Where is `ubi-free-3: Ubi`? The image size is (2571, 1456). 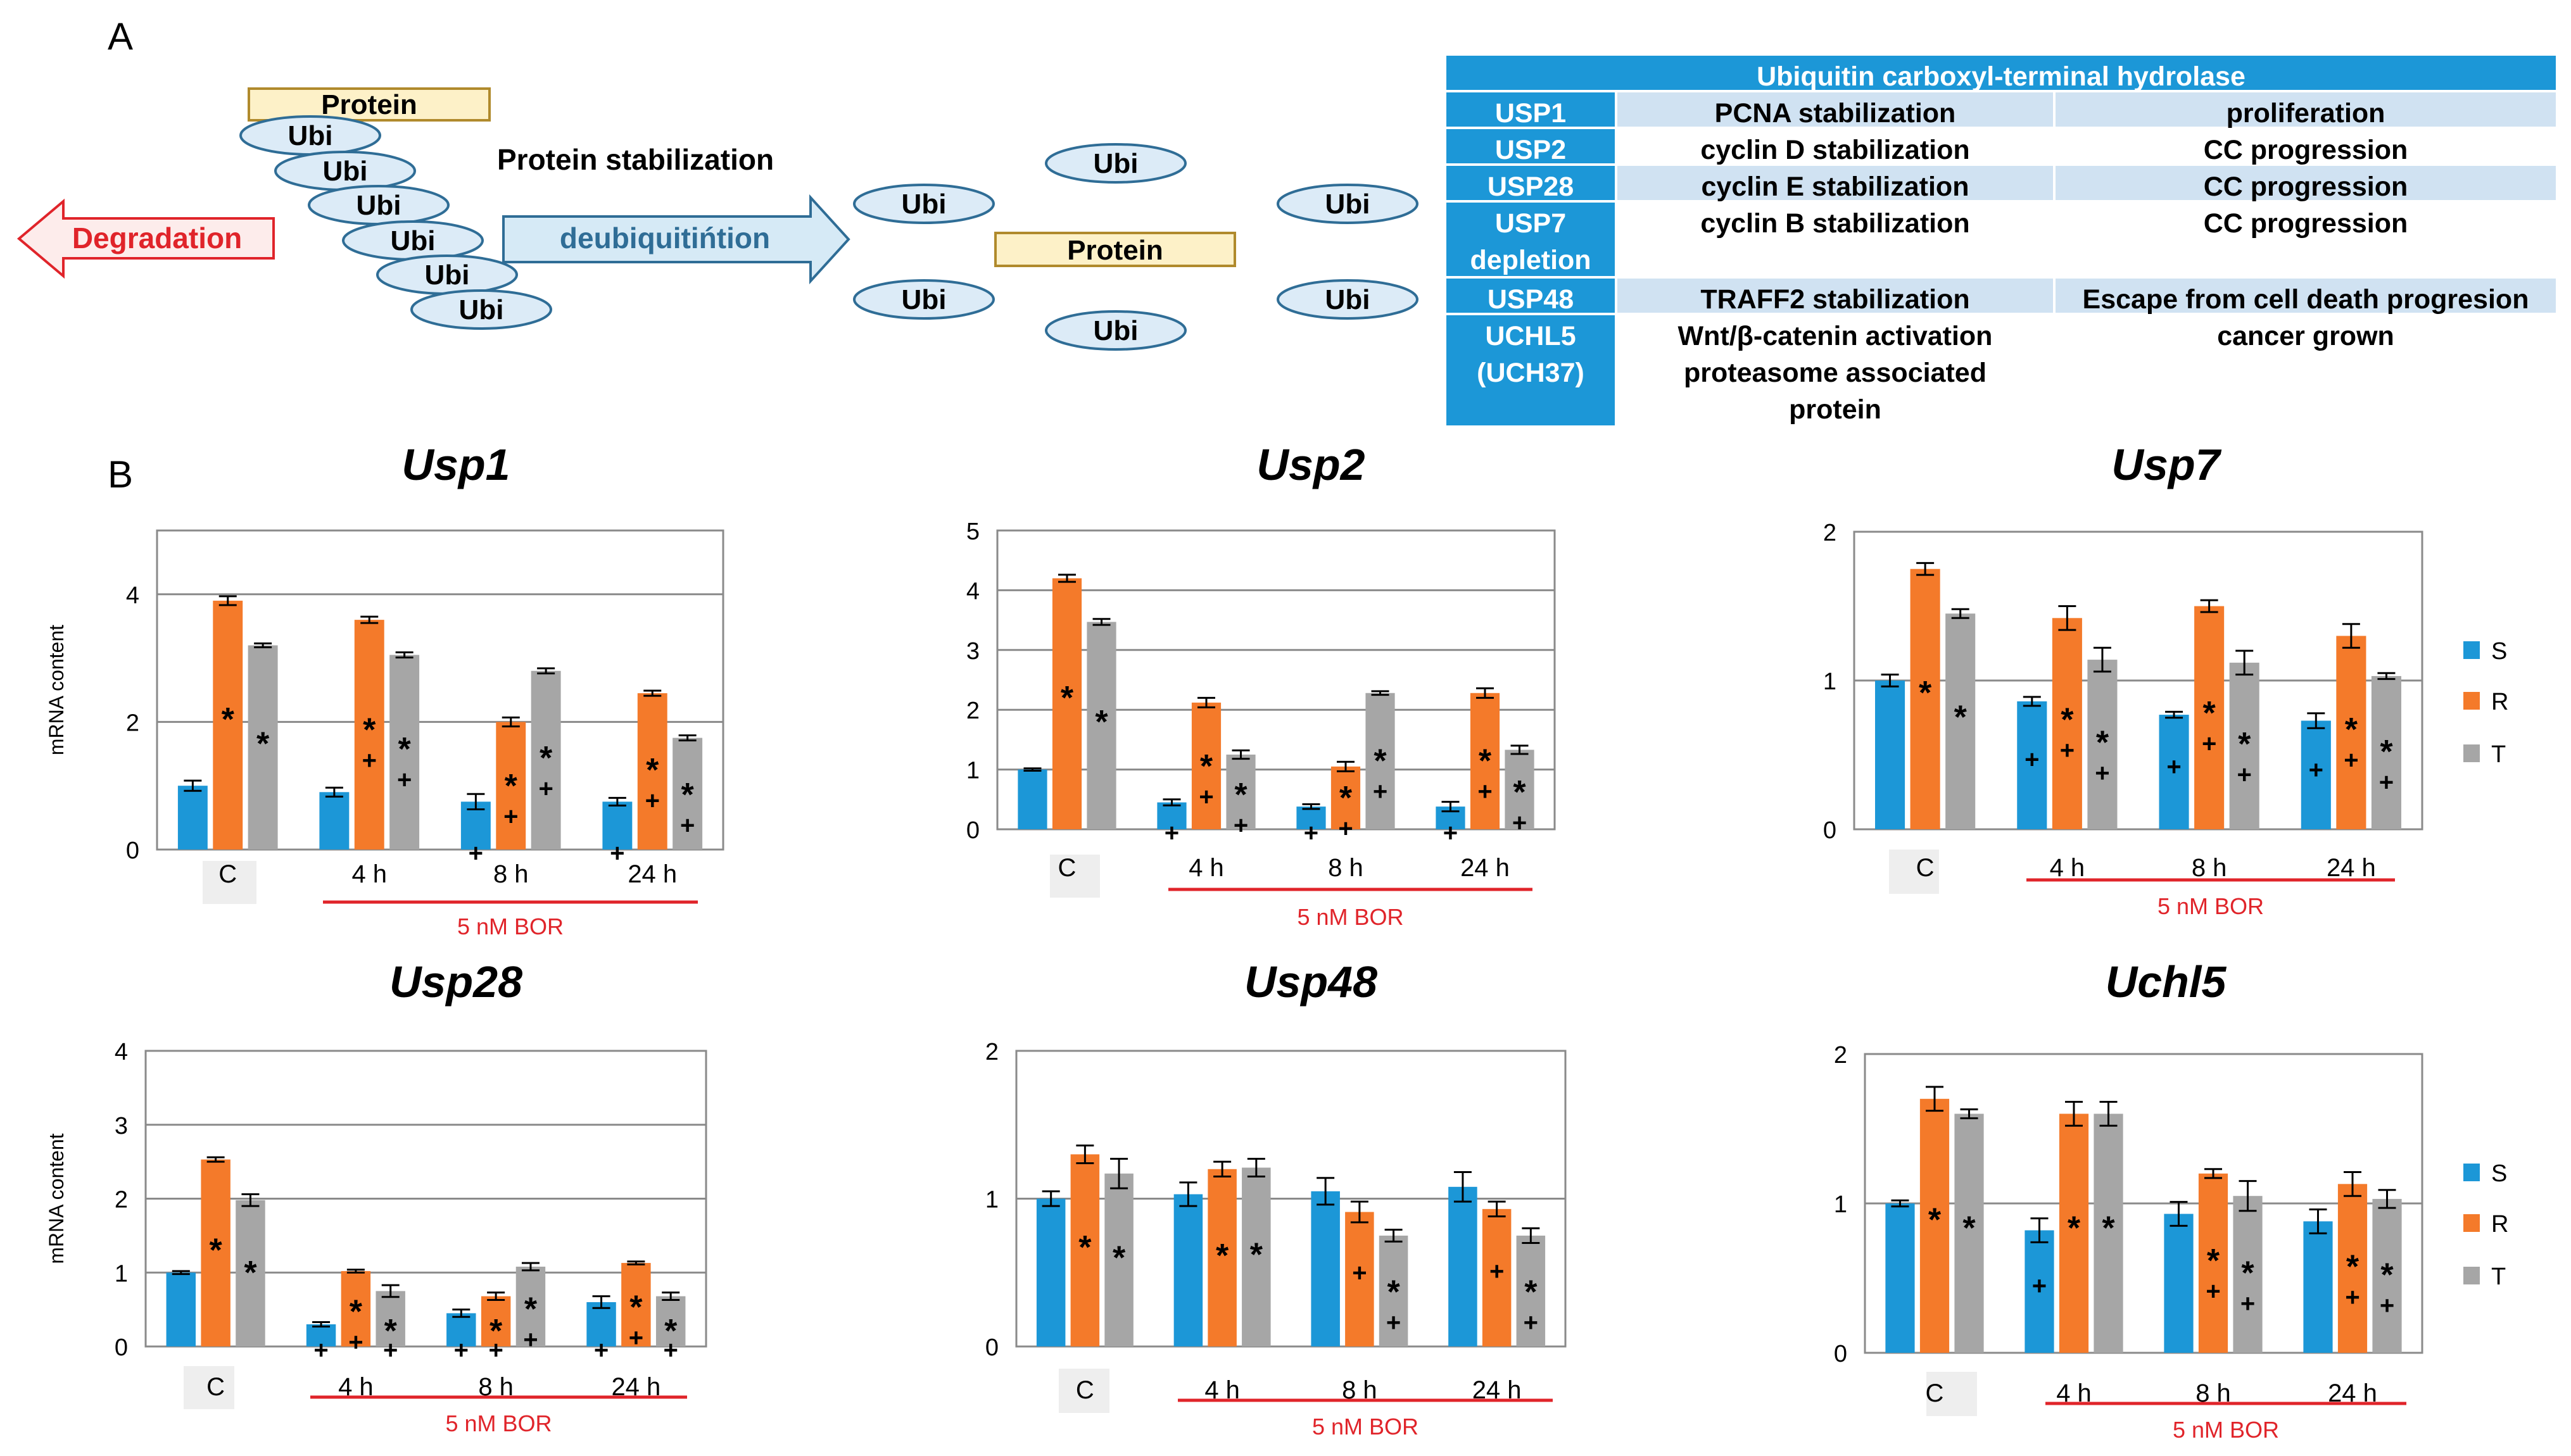
ubi-free-3: Ubi is located at coordinates (1348, 204).